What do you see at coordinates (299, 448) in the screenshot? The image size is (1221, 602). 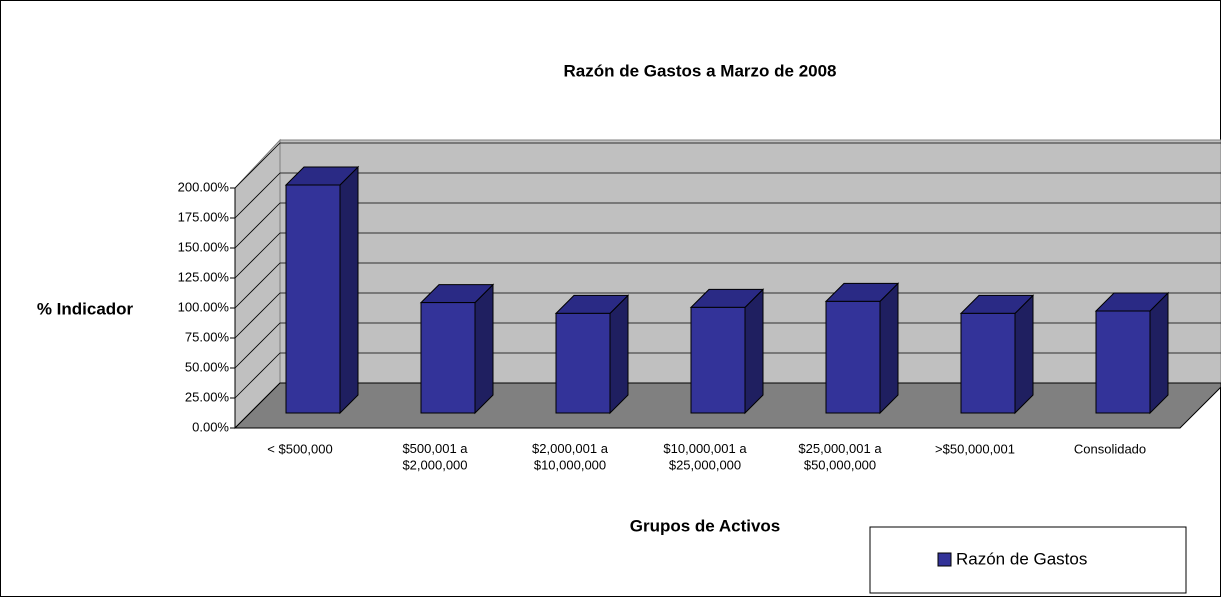 I see `x-tick-label: < $500,000` at bounding box center [299, 448].